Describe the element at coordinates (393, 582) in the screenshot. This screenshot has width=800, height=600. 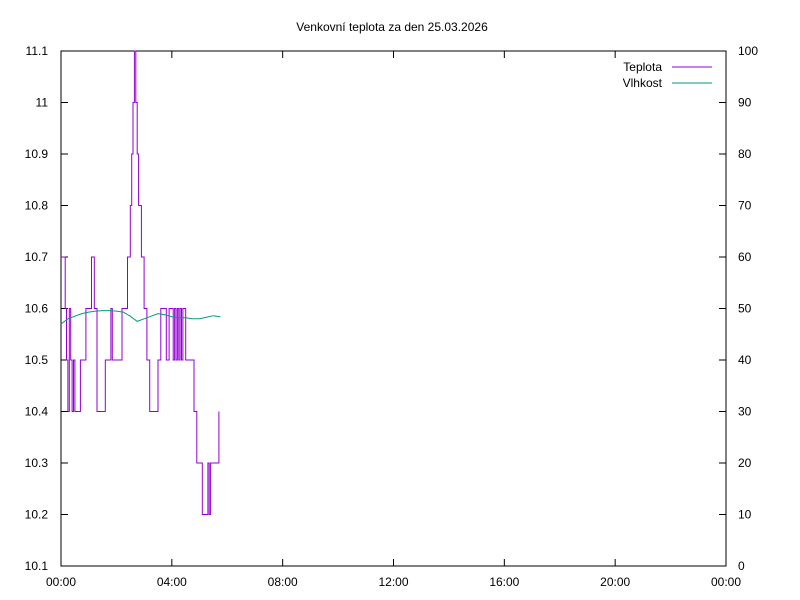
I see `x-tick-label: 12:00` at that location.